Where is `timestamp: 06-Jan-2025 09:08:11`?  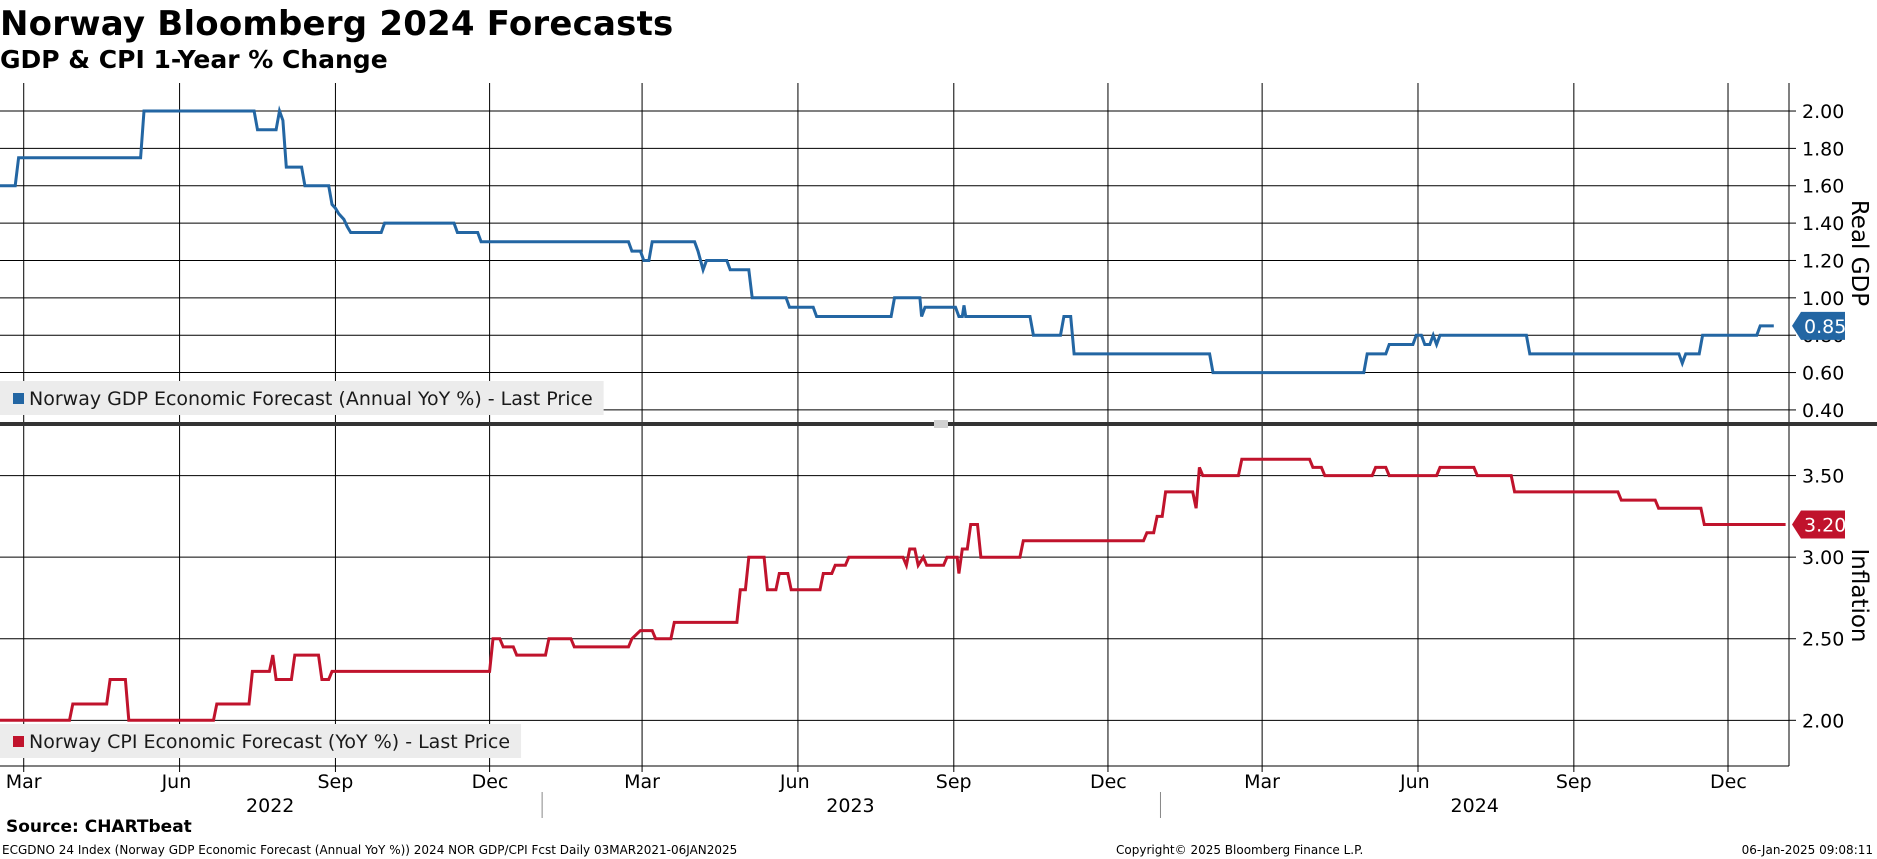 timestamp: 06-Jan-2025 09:08:11 is located at coordinates (1807, 850).